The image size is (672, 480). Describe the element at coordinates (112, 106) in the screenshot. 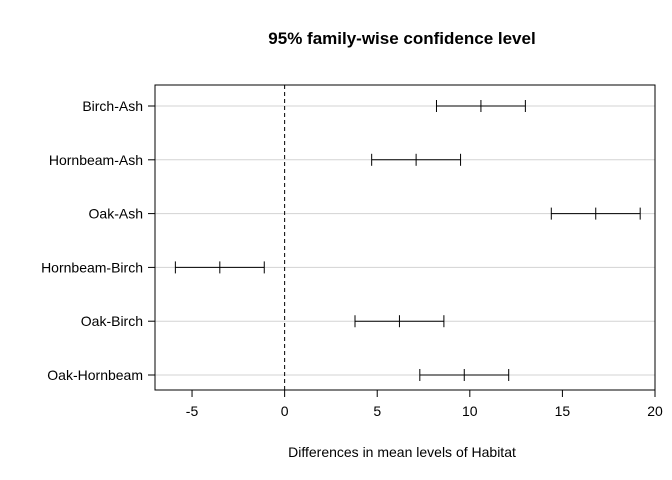

I see `y-tick-label: Birch-Ash` at that location.